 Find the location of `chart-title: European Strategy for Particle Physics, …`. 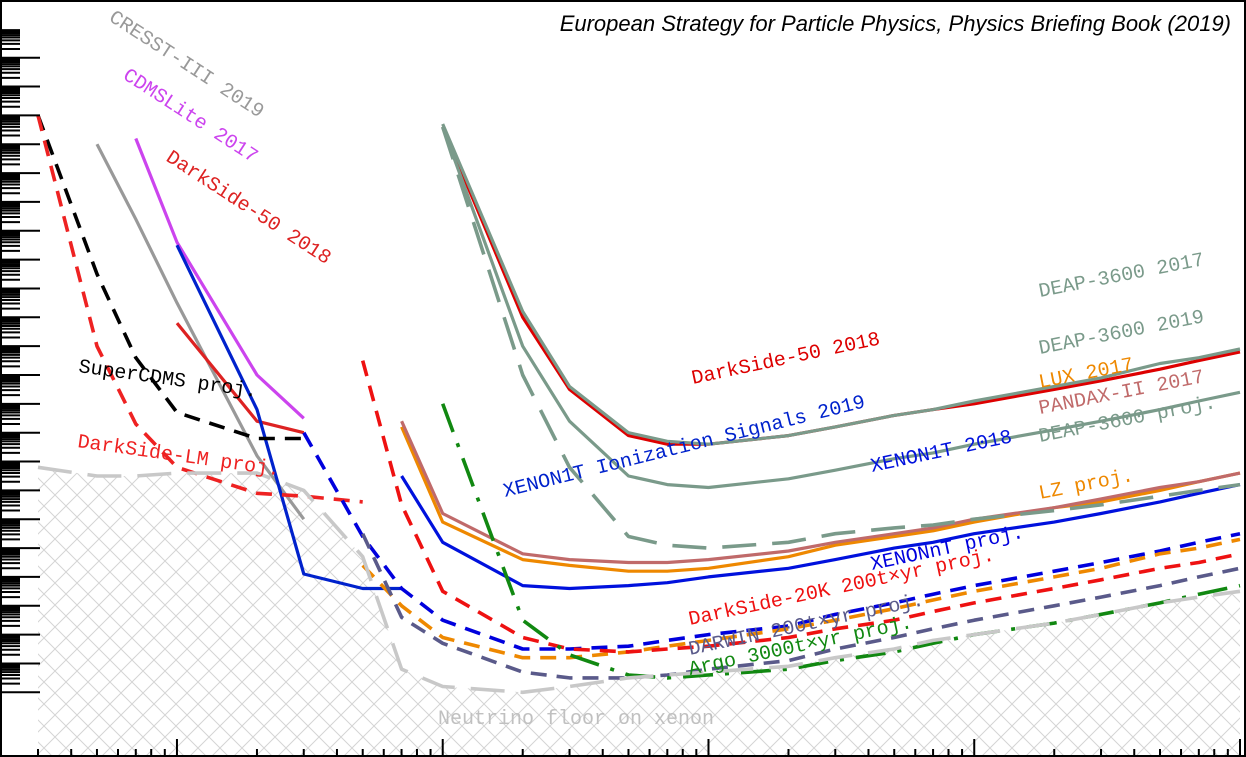

chart-title: European Strategy for Particle Physics, … is located at coordinates (895, 23).